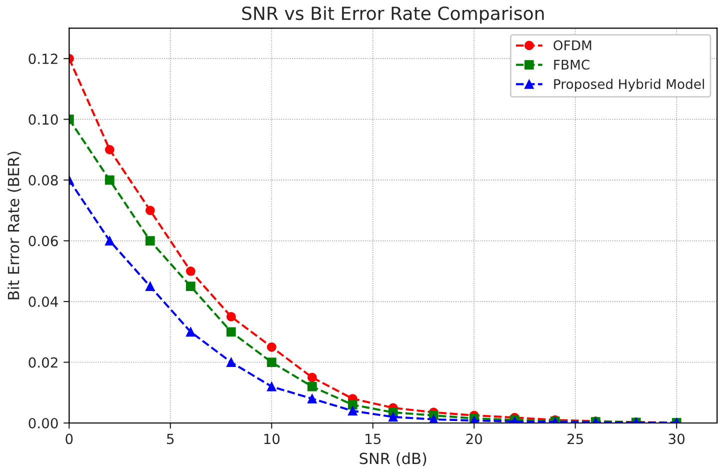 The width and height of the screenshot is (728, 470). I want to click on x-tick-label: 5, so click(170, 439).